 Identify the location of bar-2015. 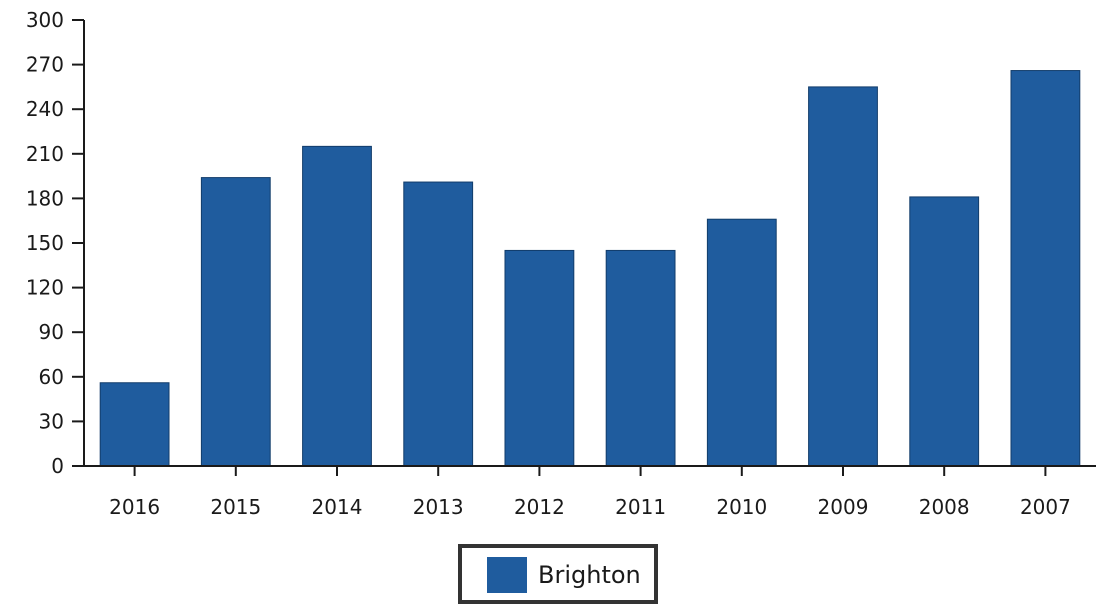
(235, 322).